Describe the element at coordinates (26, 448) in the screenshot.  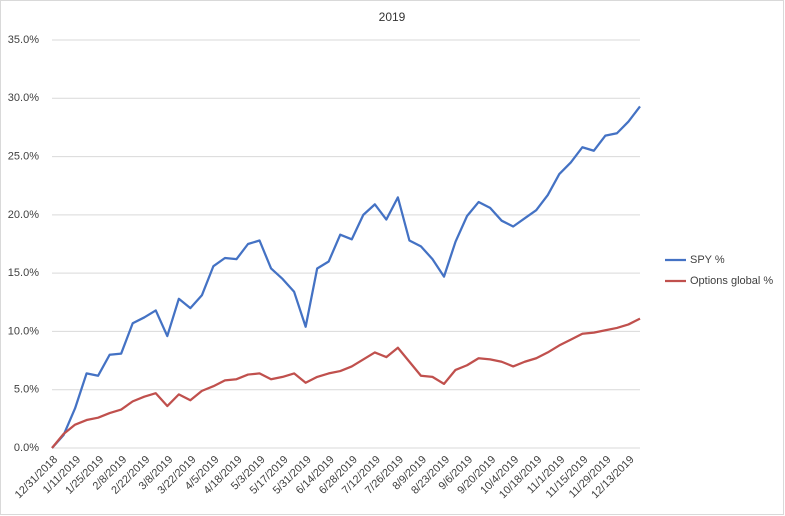
I see `y-tick-label: 0.0%` at that location.